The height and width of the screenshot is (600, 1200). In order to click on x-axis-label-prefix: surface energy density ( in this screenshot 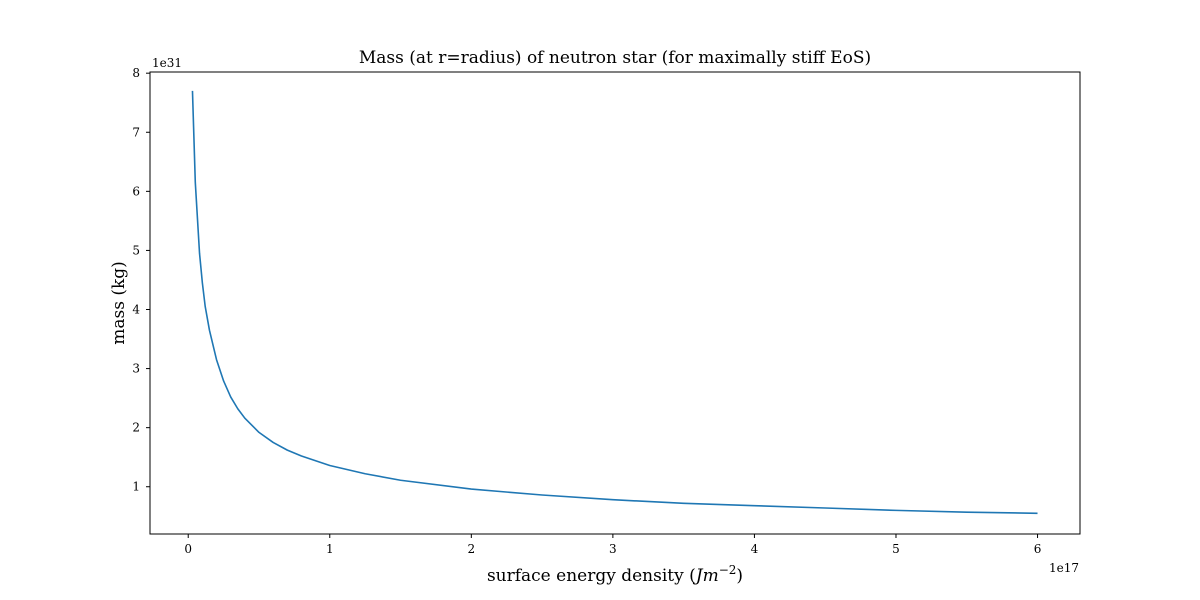, I will do `click(591, 576)`.